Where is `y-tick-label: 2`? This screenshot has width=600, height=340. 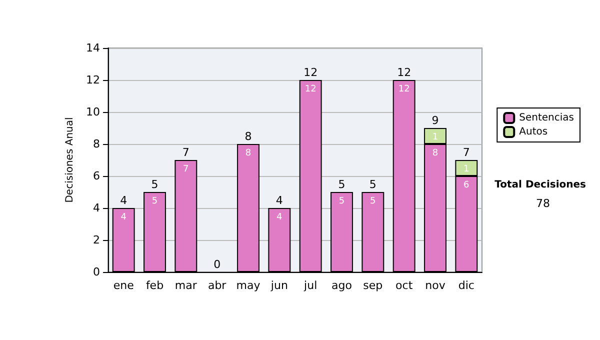 y-tick-label: 2 is located at coordinates (96, 240).